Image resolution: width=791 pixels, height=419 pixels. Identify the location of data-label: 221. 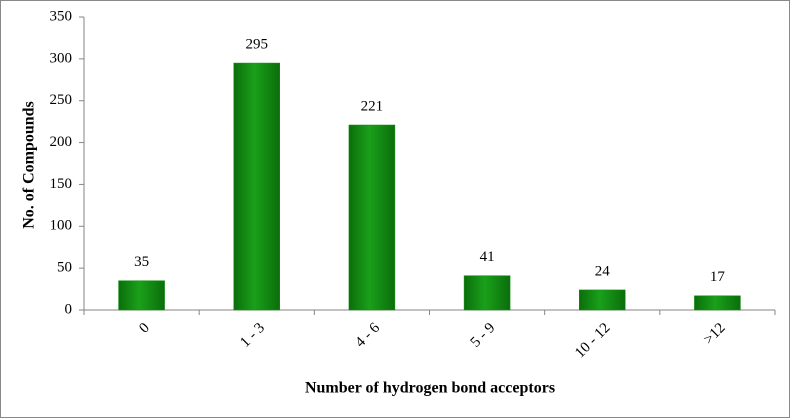
(372, 106).